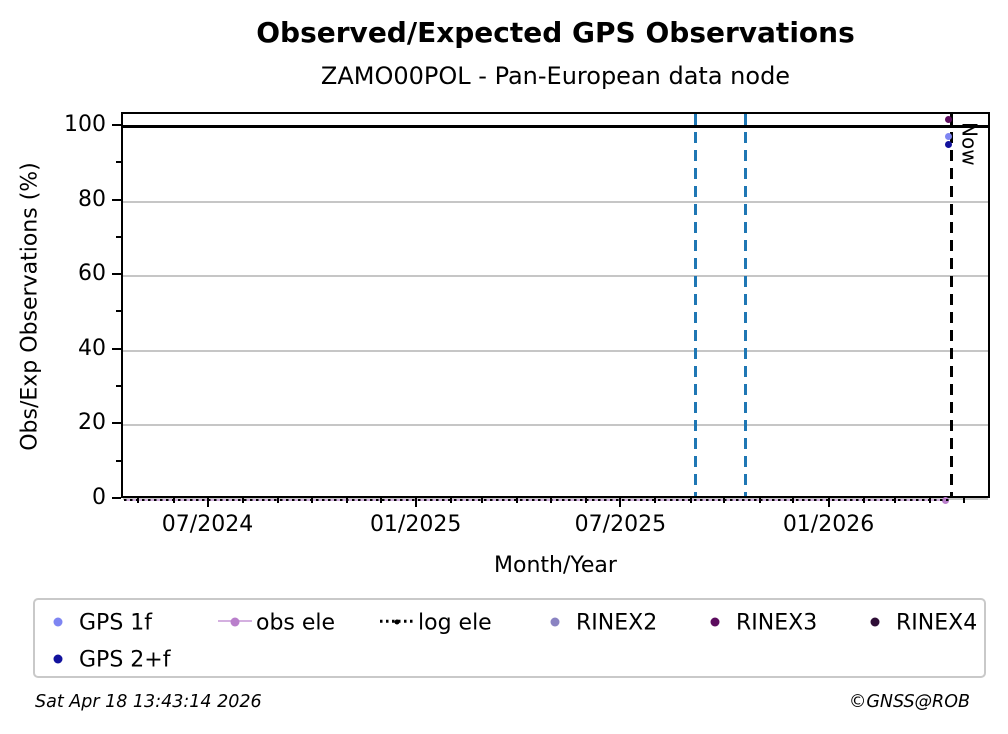  Describe the element at coordinates (537, 499) in the screenshot. I see `log-ele-dotted-line` at that location.